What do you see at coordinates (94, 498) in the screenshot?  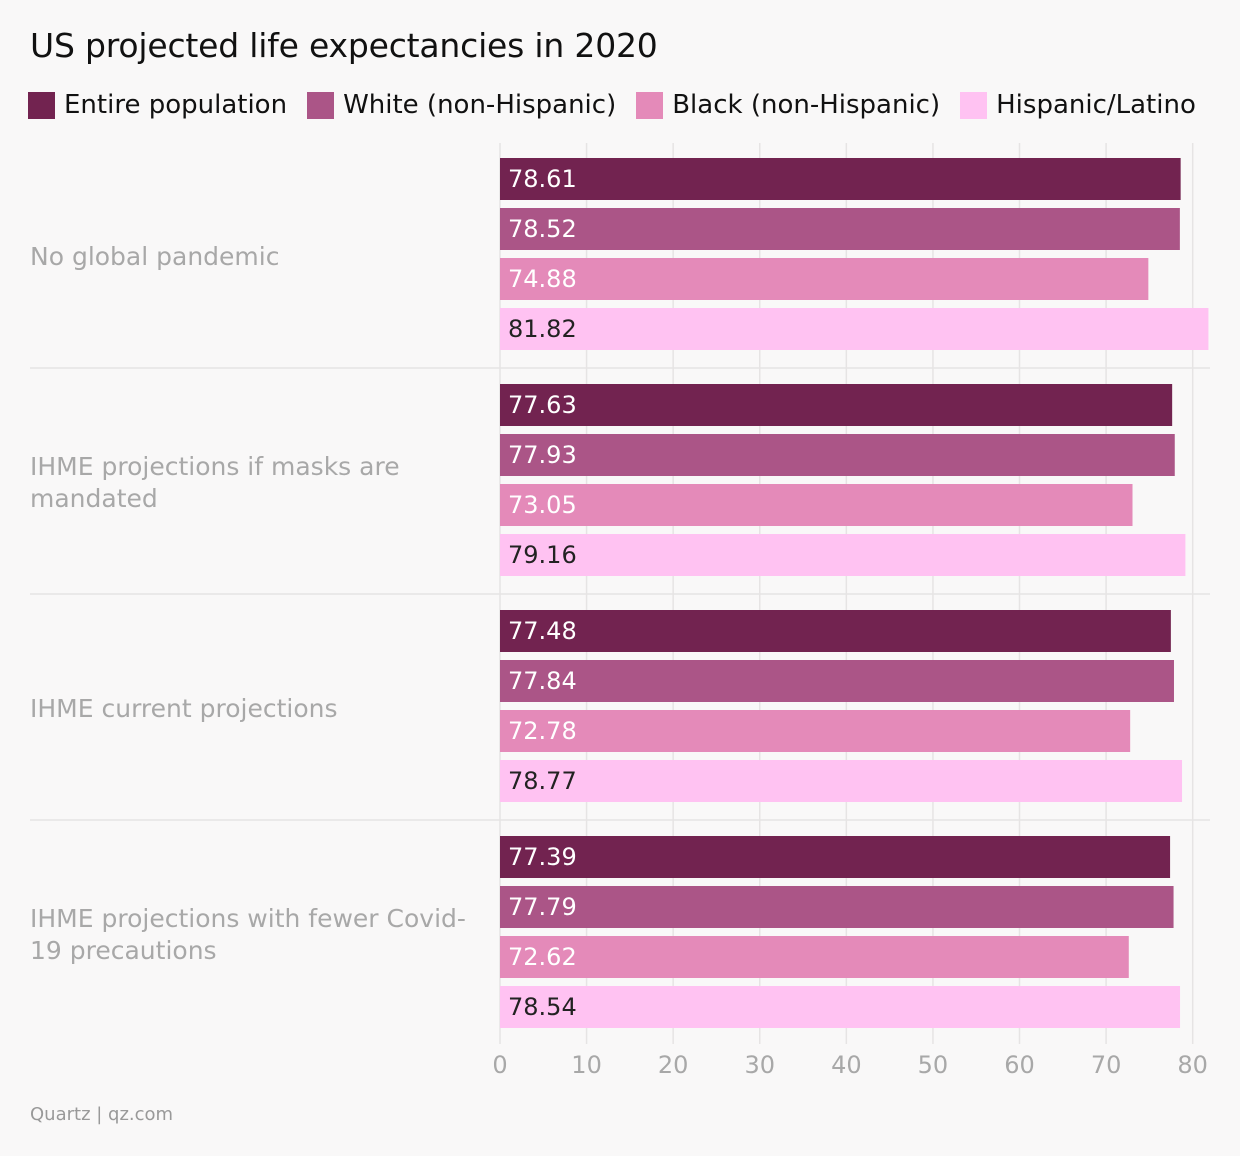 I see `category-label-line: mandated` at bounding box center [94, 498].